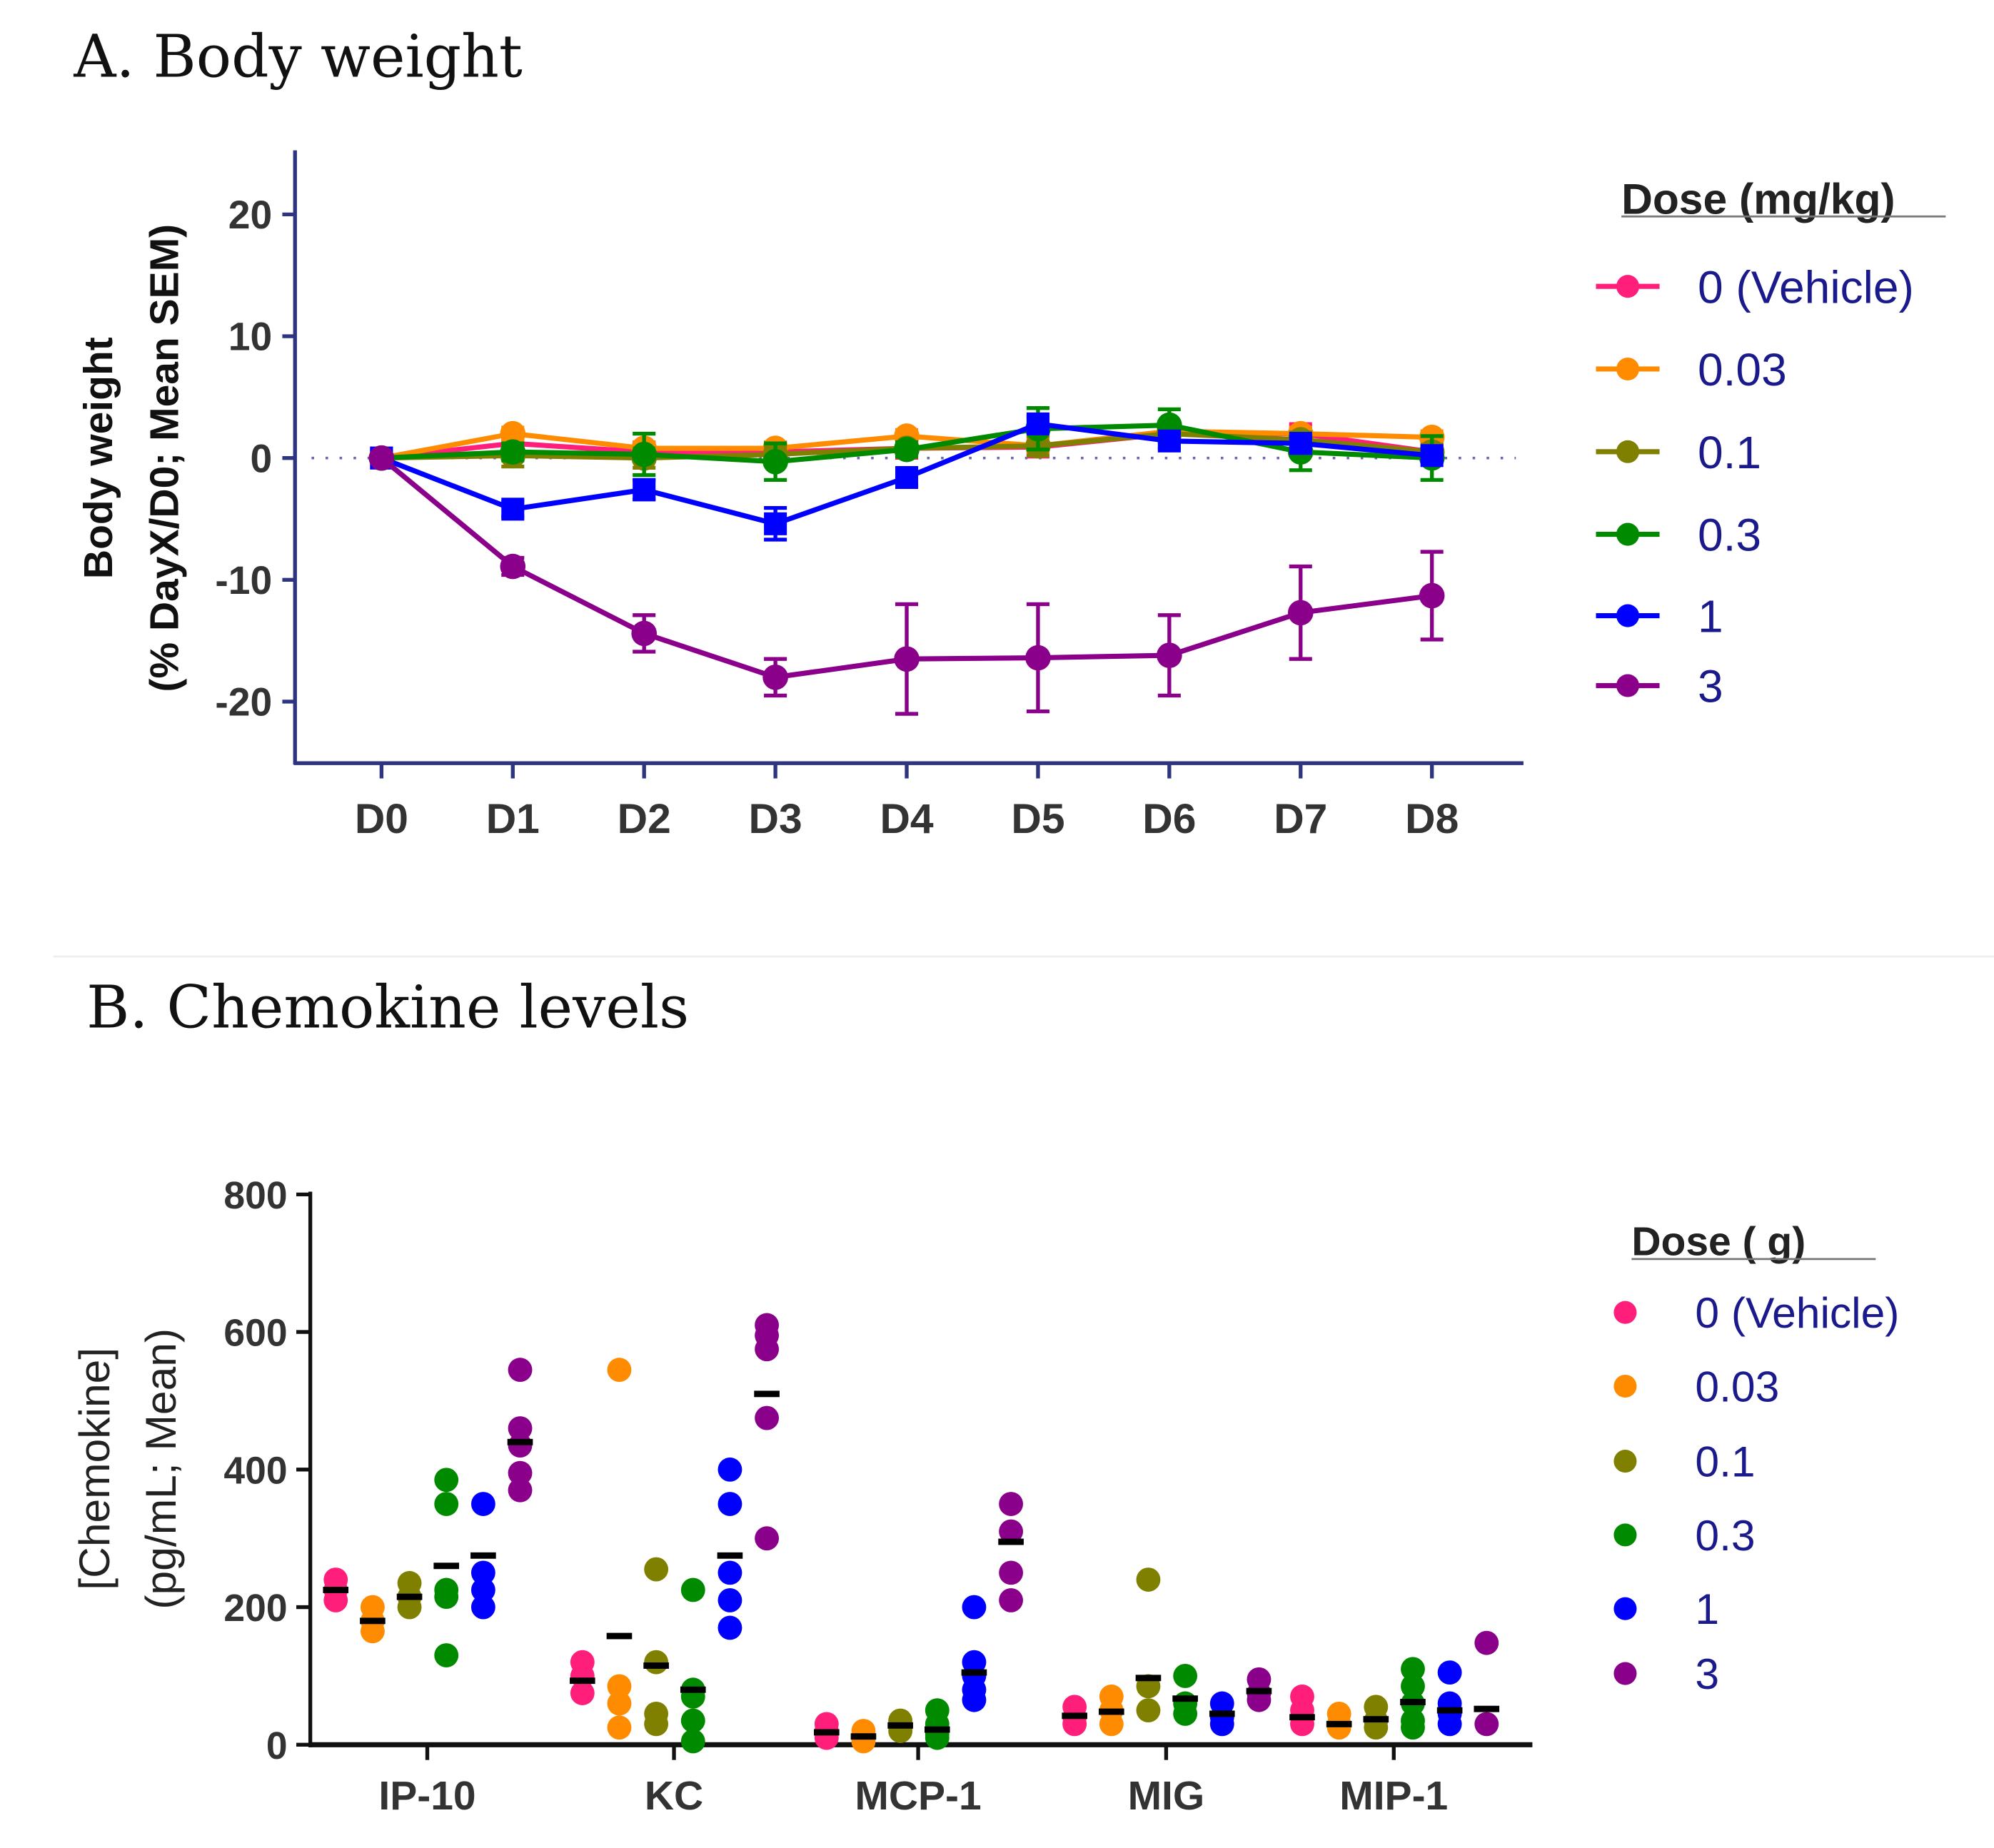 Image resolution: width=1994 pixels, height=1848 pixels. What do you see at coordinates (1797, 1312) in the screenshot?
I see `legend-label: 0 (Vehicle)` at bounding box center [1797, 1312].